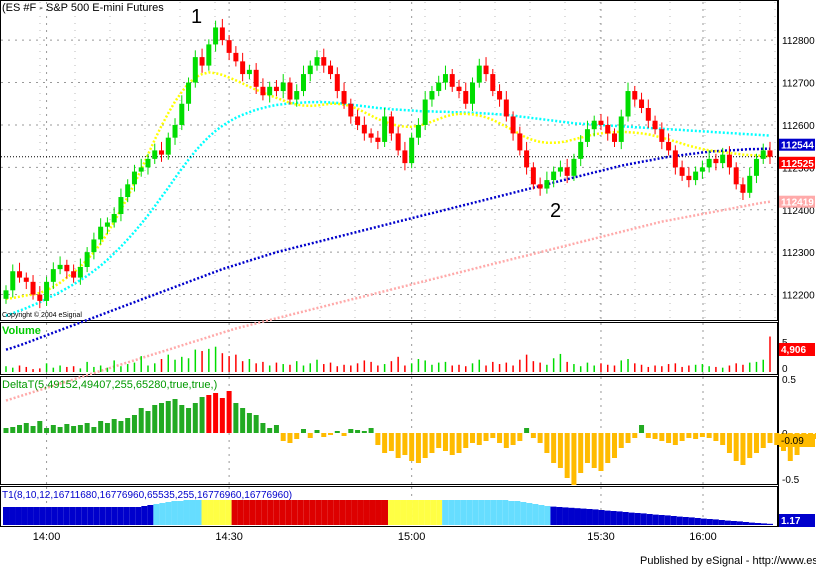  I want to click on price-tick-label: 112400, so click(798, 211).